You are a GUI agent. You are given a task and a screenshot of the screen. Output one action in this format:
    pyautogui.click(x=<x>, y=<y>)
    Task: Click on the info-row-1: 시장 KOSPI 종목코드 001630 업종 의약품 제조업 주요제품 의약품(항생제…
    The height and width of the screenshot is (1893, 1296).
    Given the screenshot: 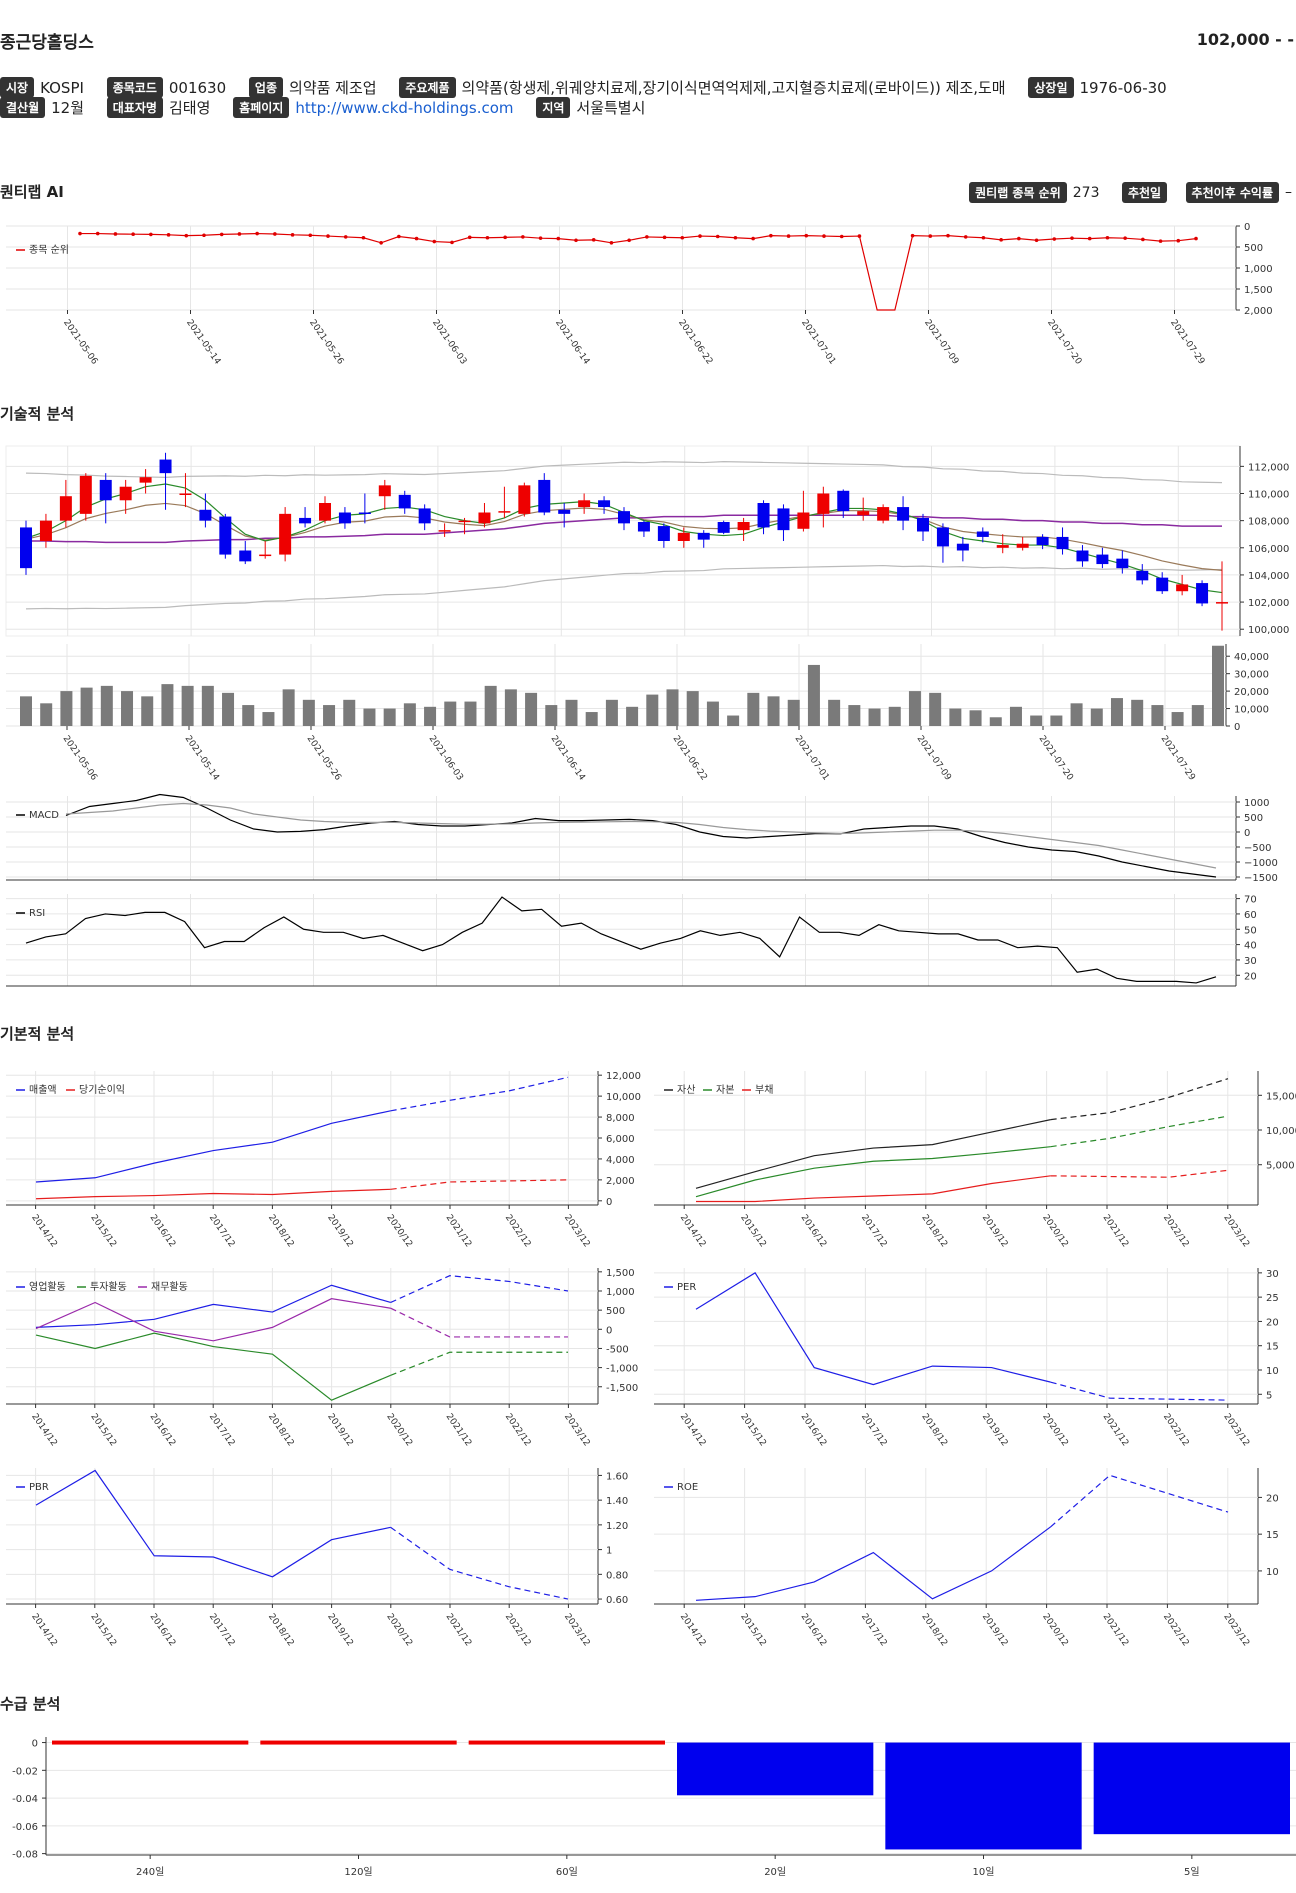 What is the action you would take?
    pyautogui.click(x=592, y=87)
    